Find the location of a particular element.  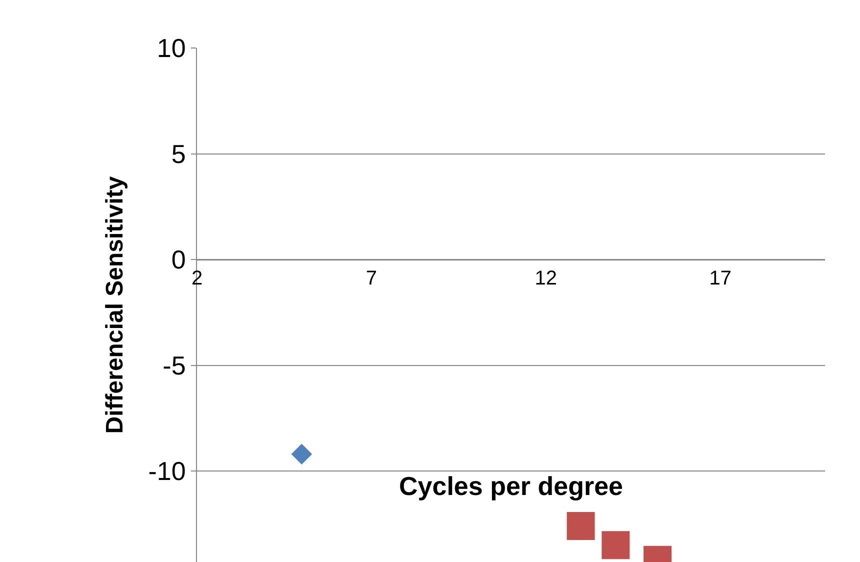

y-tick-label: -5 is located at coordinates (174, 365).